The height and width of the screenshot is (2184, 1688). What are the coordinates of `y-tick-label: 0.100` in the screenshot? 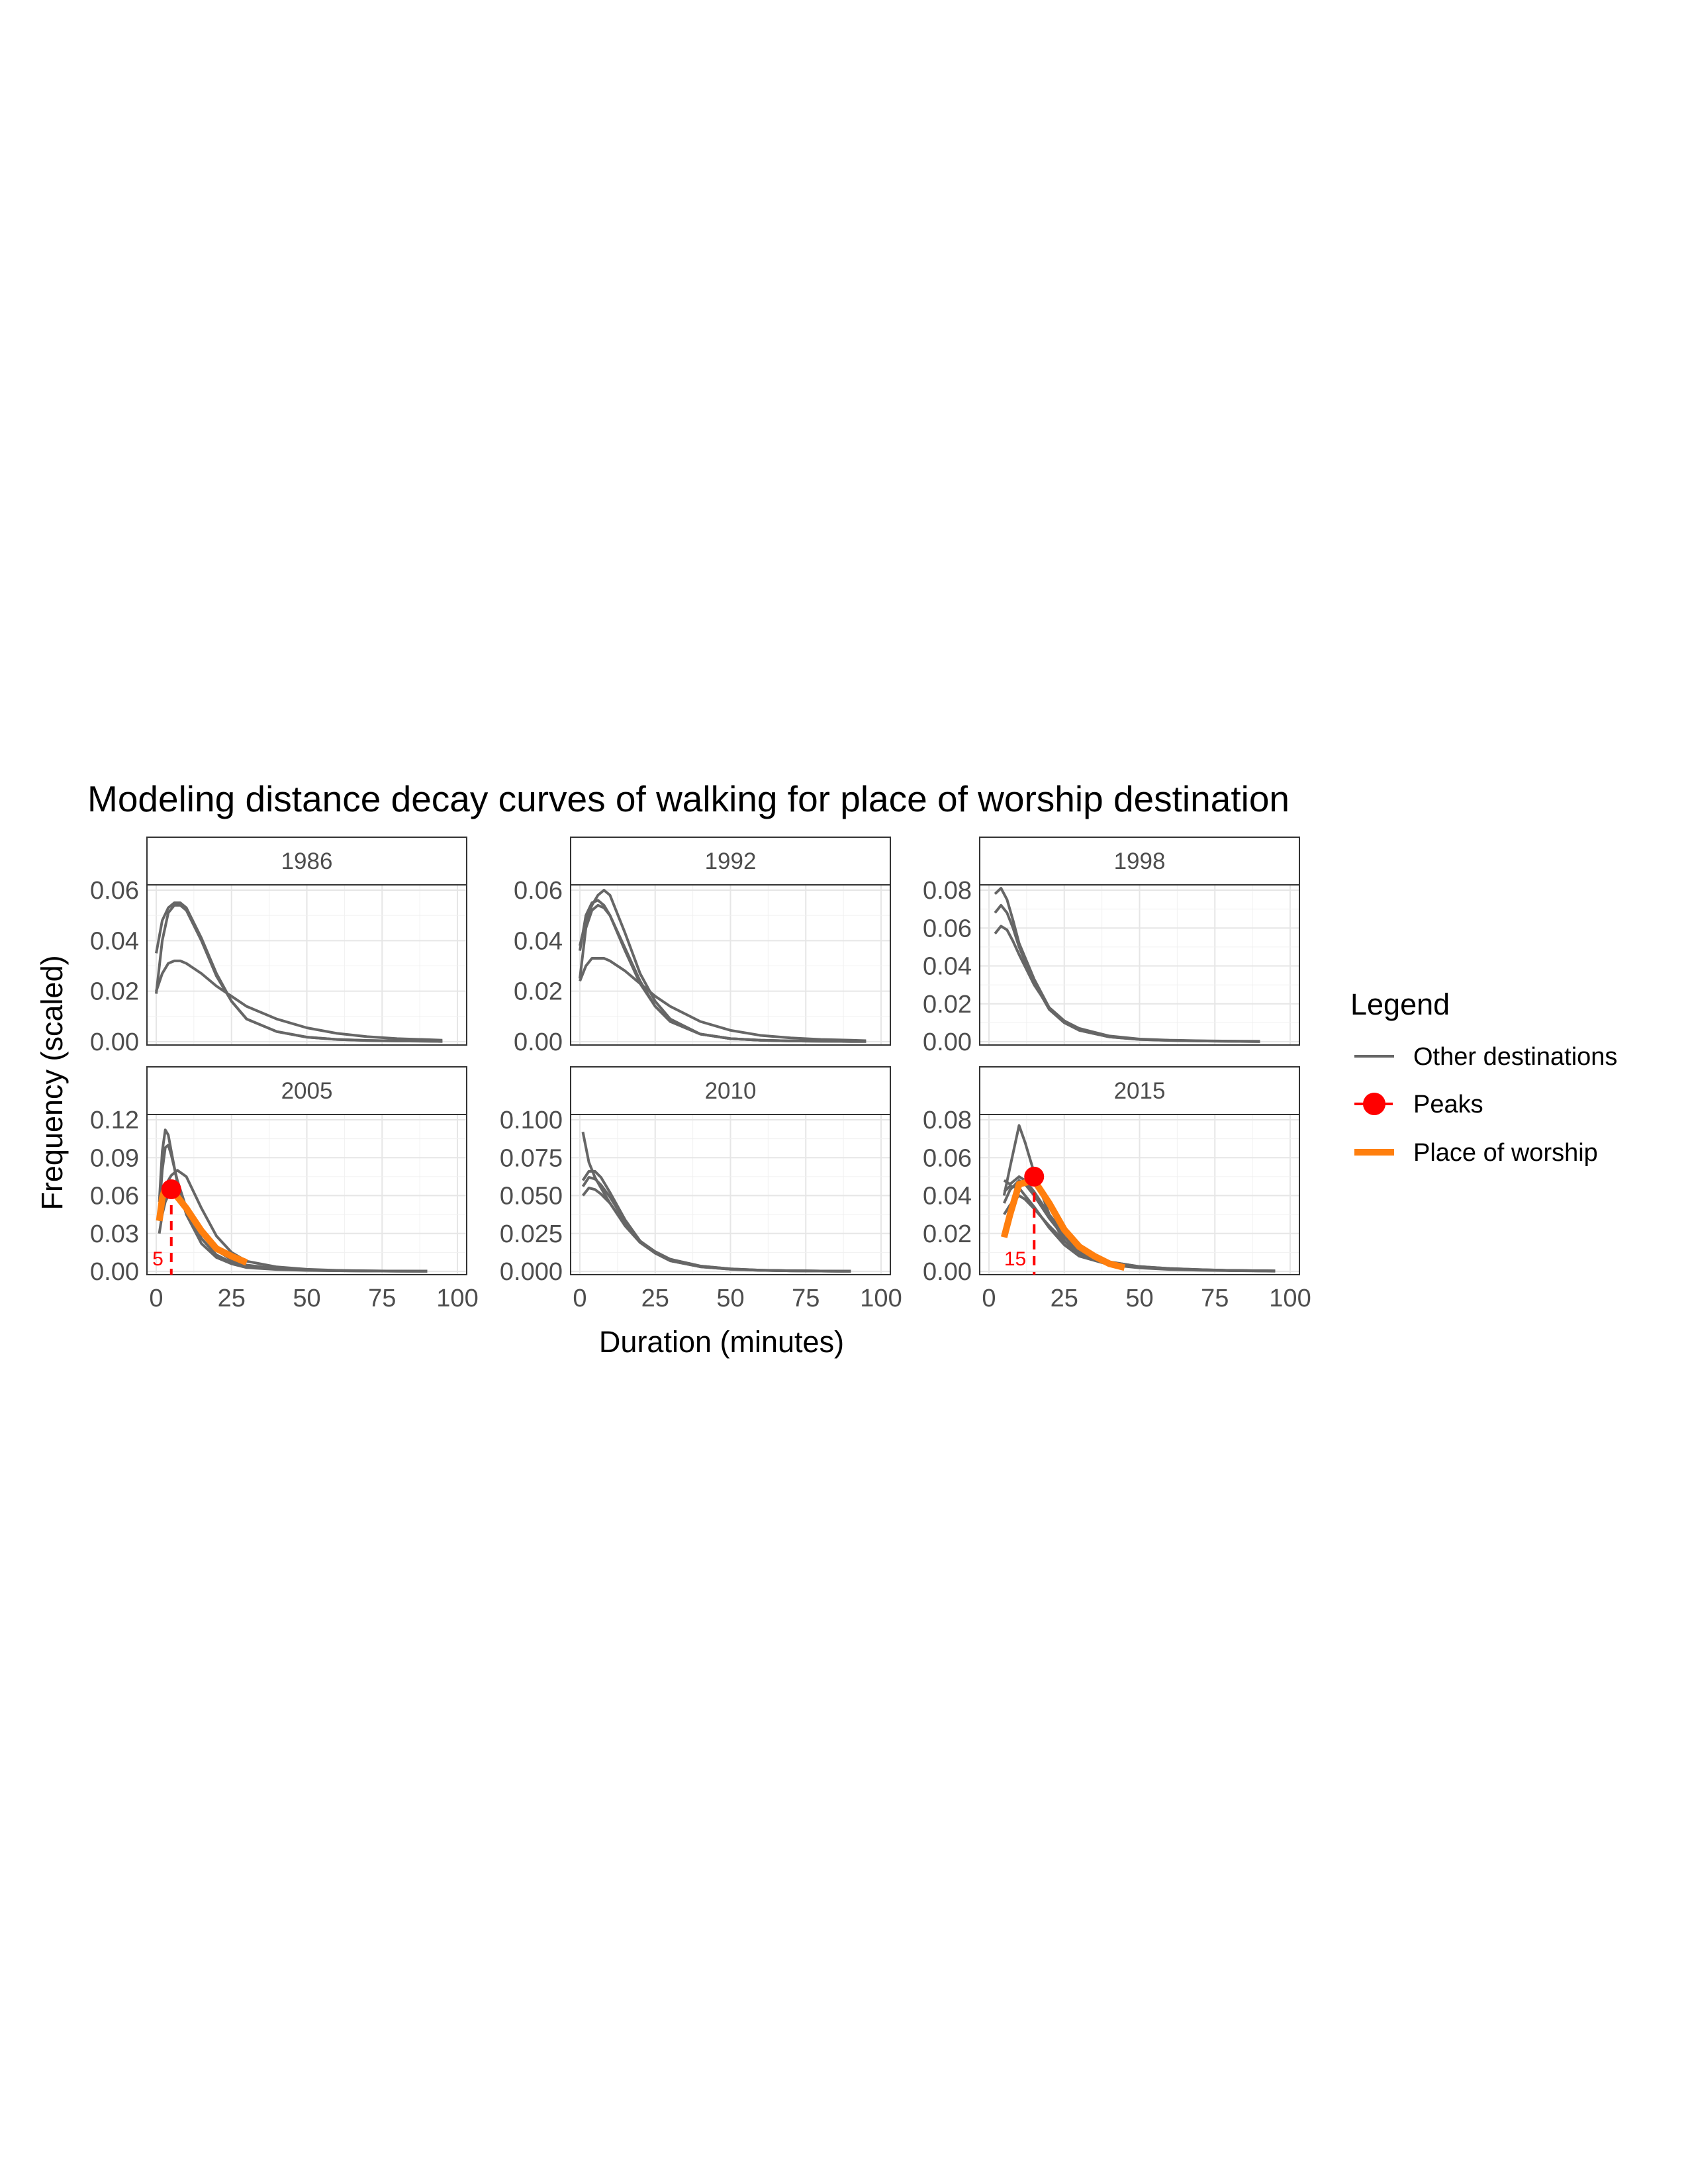 It's located at (531, 1120).